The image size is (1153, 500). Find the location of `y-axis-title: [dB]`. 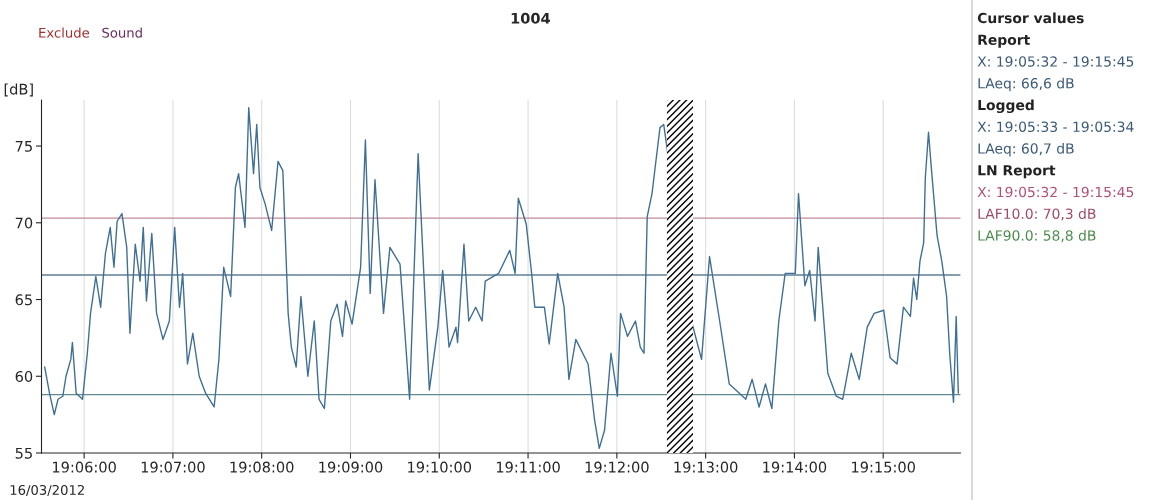

y-axis-title: [dB] is located at coordinates (18, 90).